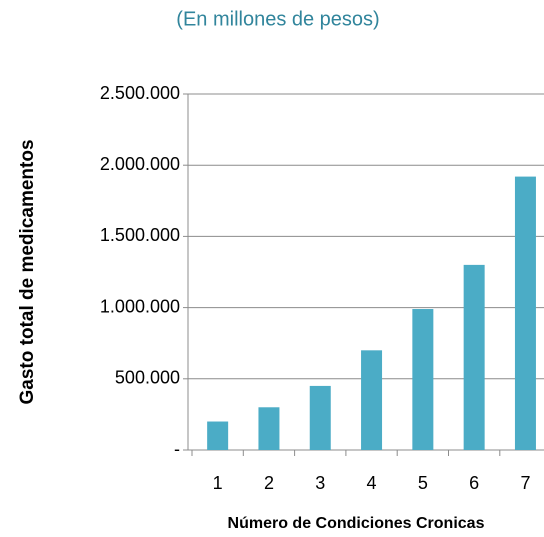 Image resolution: width=544 pixels, height=537 pixels. I want to click on x-axis-label: Número de Condiciones Cronicas, so click(356, 523).